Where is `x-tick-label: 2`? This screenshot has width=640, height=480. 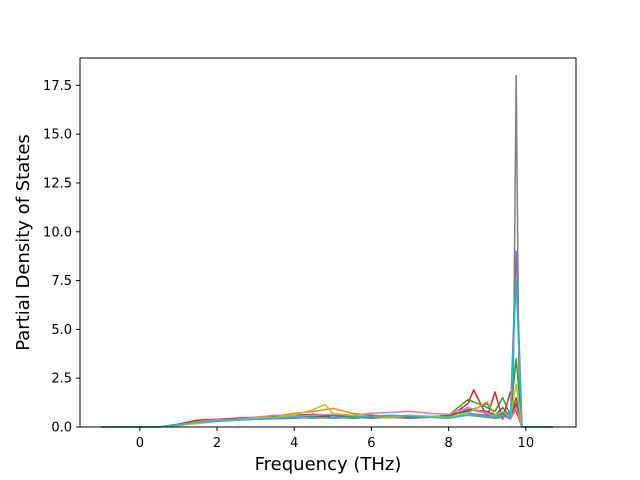 x-tick-label: 2 is located at coordinates (217, 443).